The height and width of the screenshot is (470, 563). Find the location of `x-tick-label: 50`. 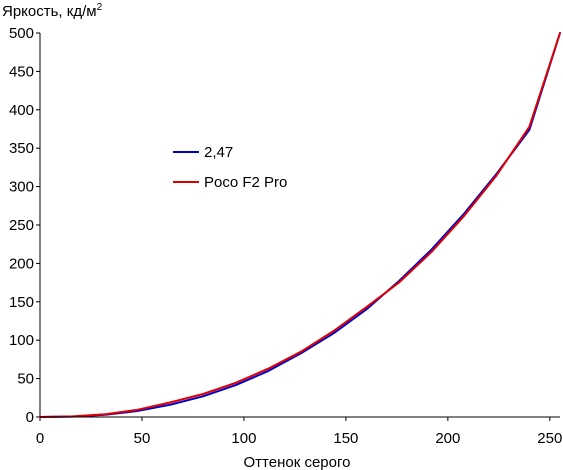

x-tick-label: 50 is located at coordinates (142, 438).